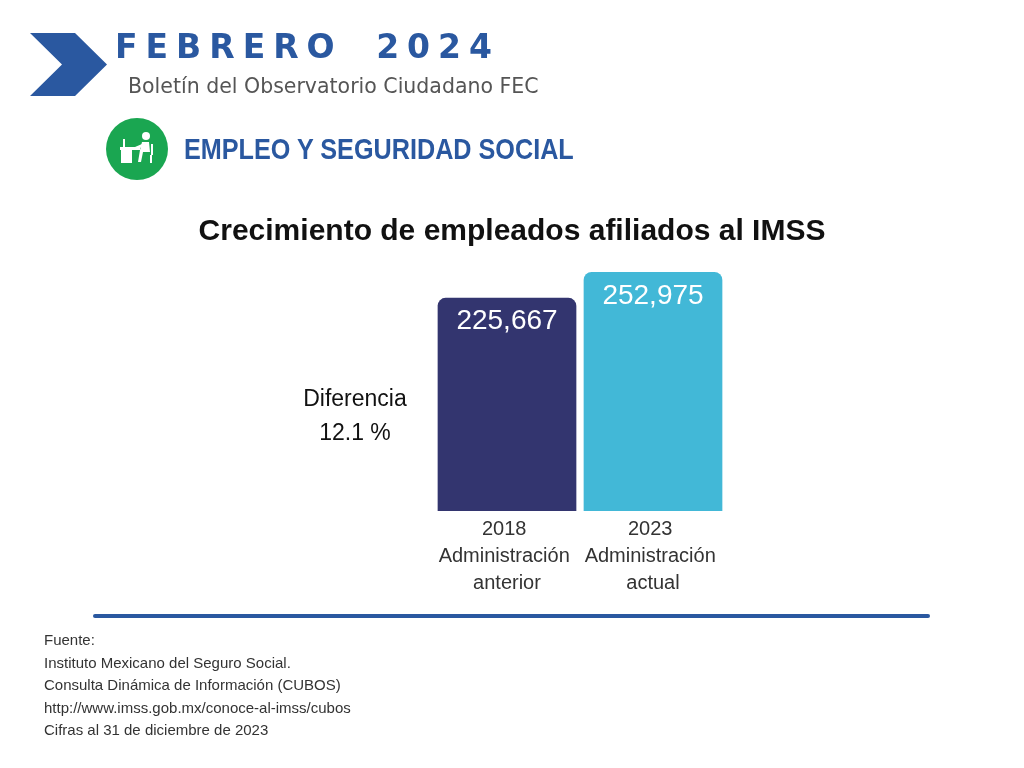 This screenshot has width=1024, height=768. I want to click on text: Consulta Dinámica de Información (CUBOS), so click(192, 685).